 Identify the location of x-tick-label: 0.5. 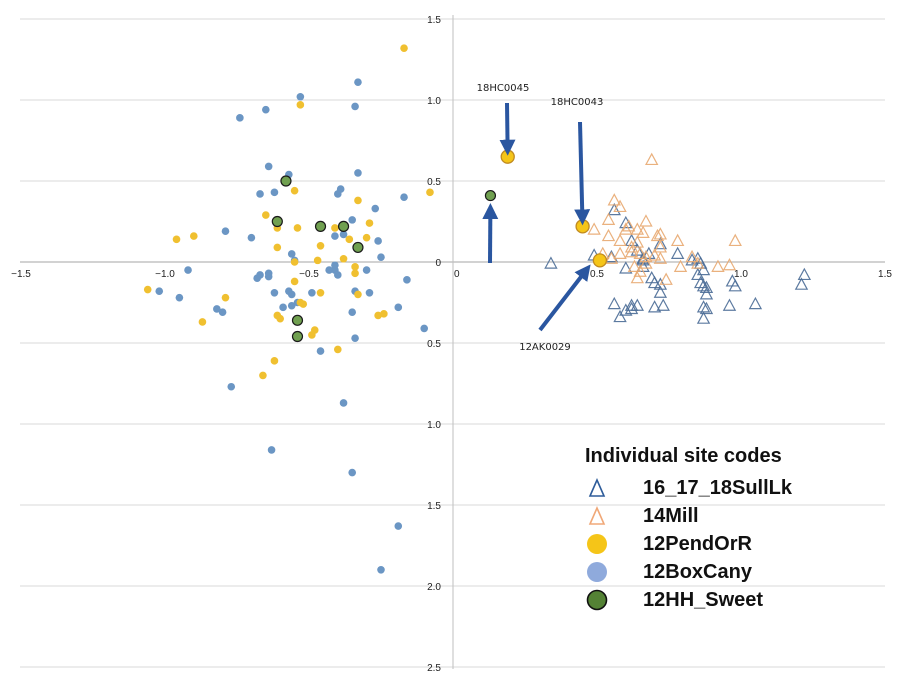
(597, 274).